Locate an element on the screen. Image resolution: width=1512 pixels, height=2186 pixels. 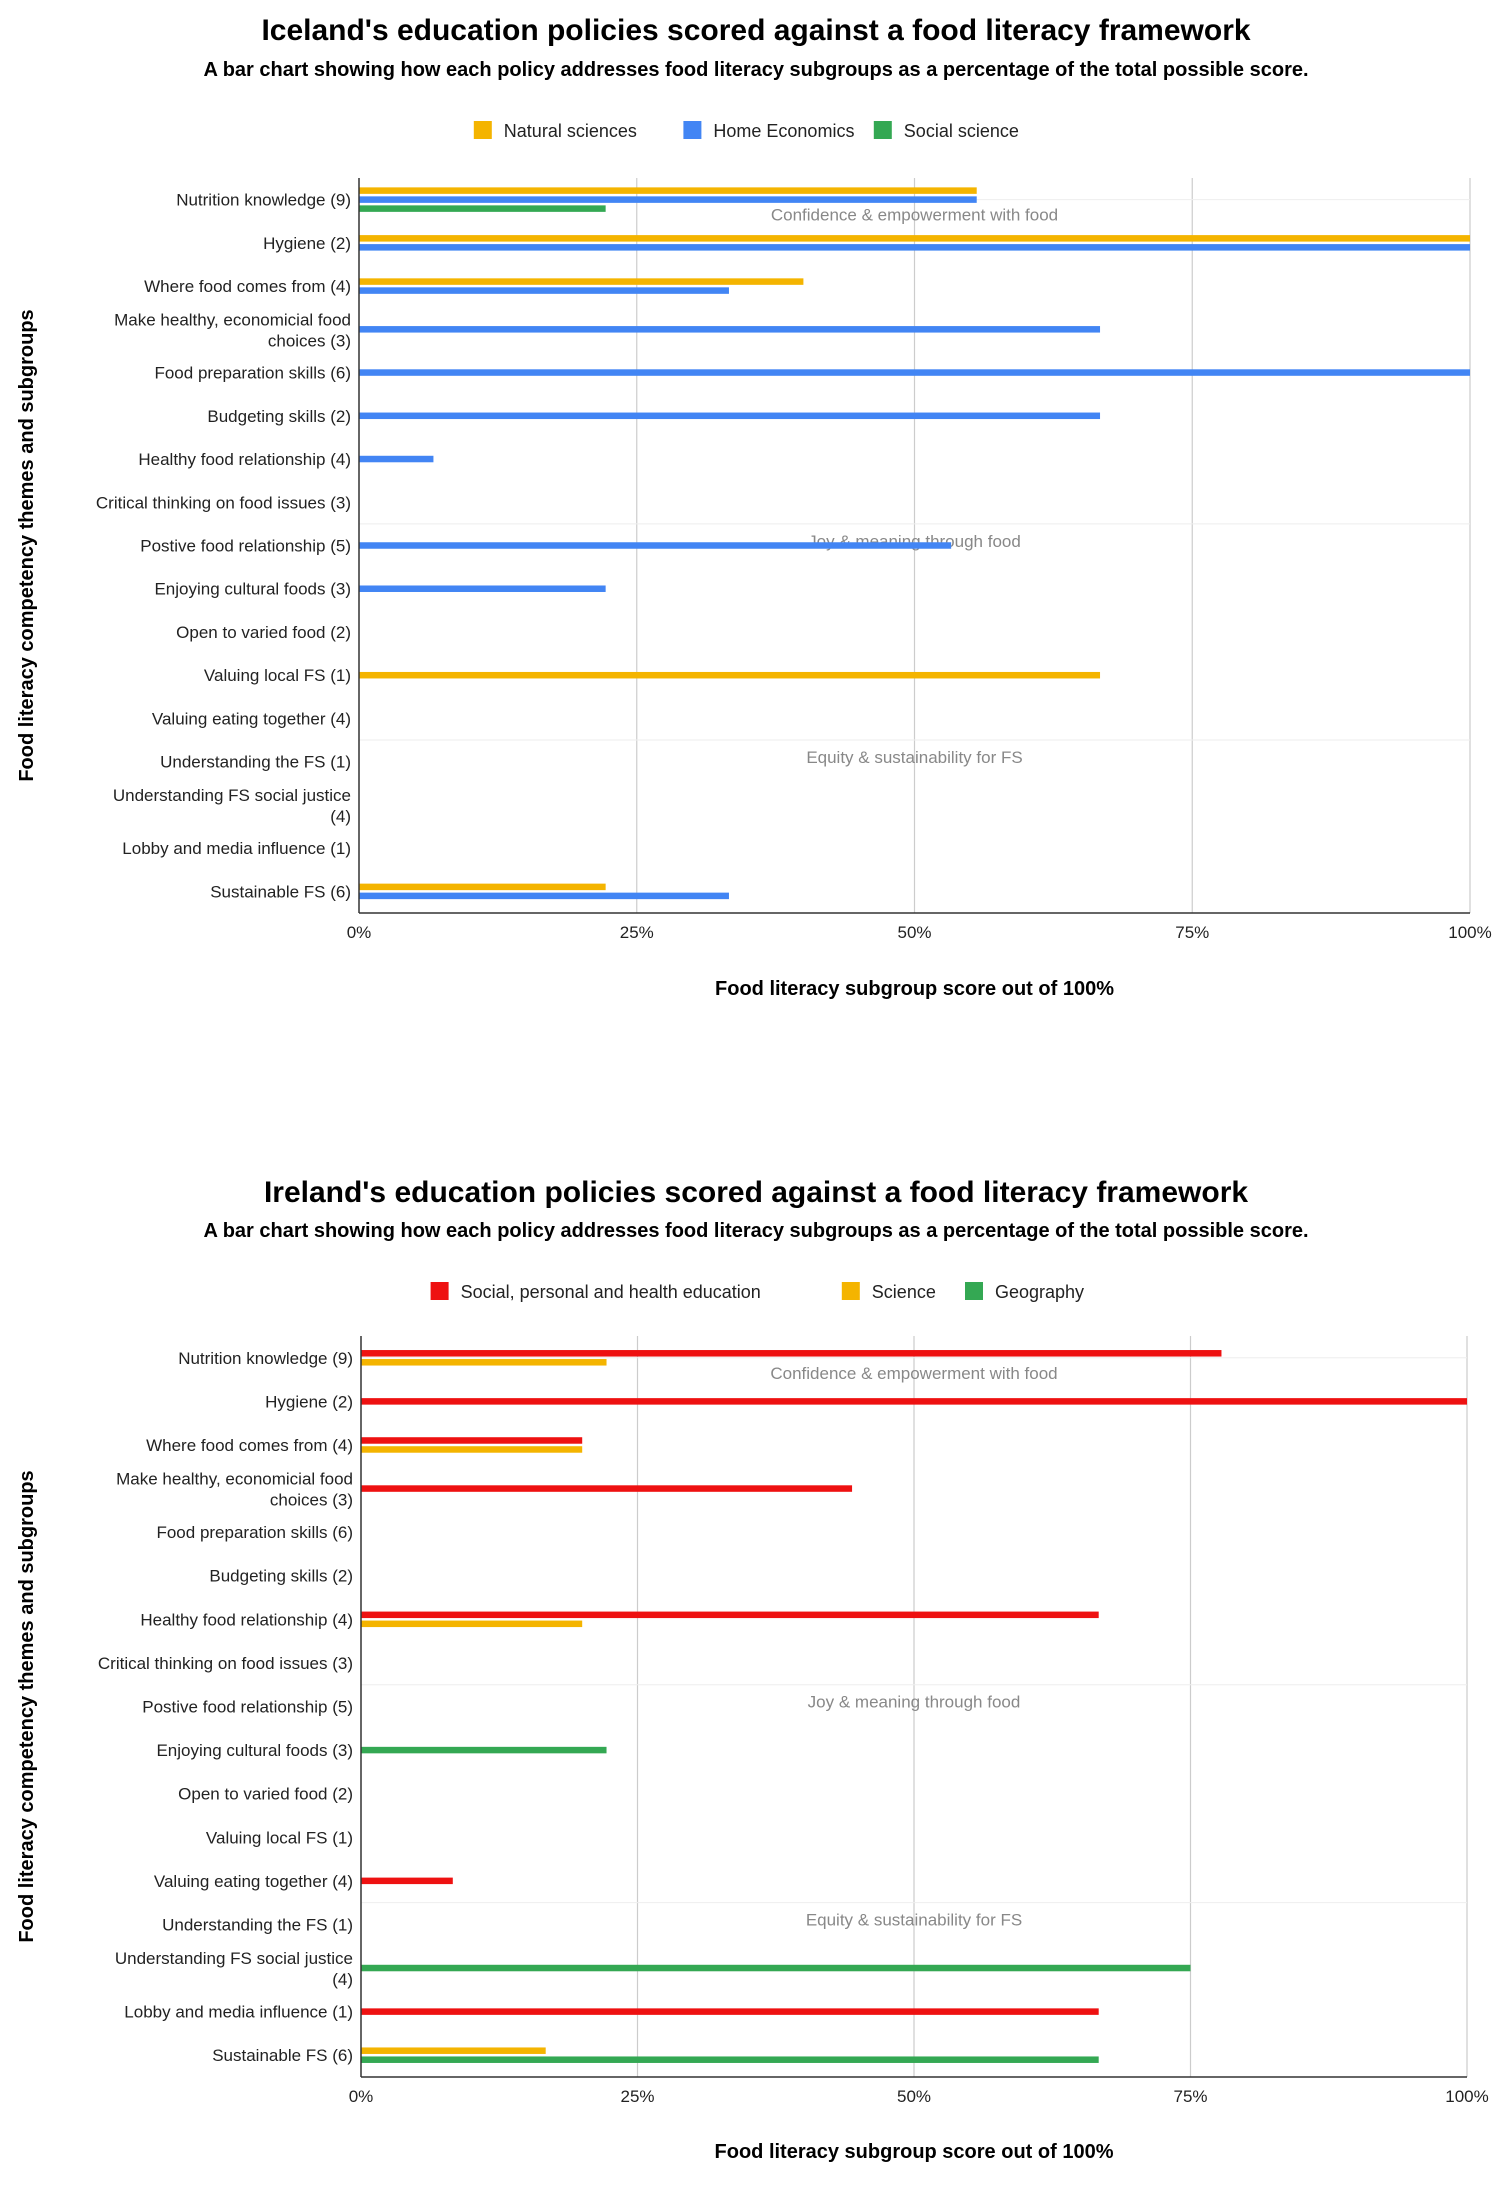
legend-label: Natural sciences is located at coordinates (570, 131).